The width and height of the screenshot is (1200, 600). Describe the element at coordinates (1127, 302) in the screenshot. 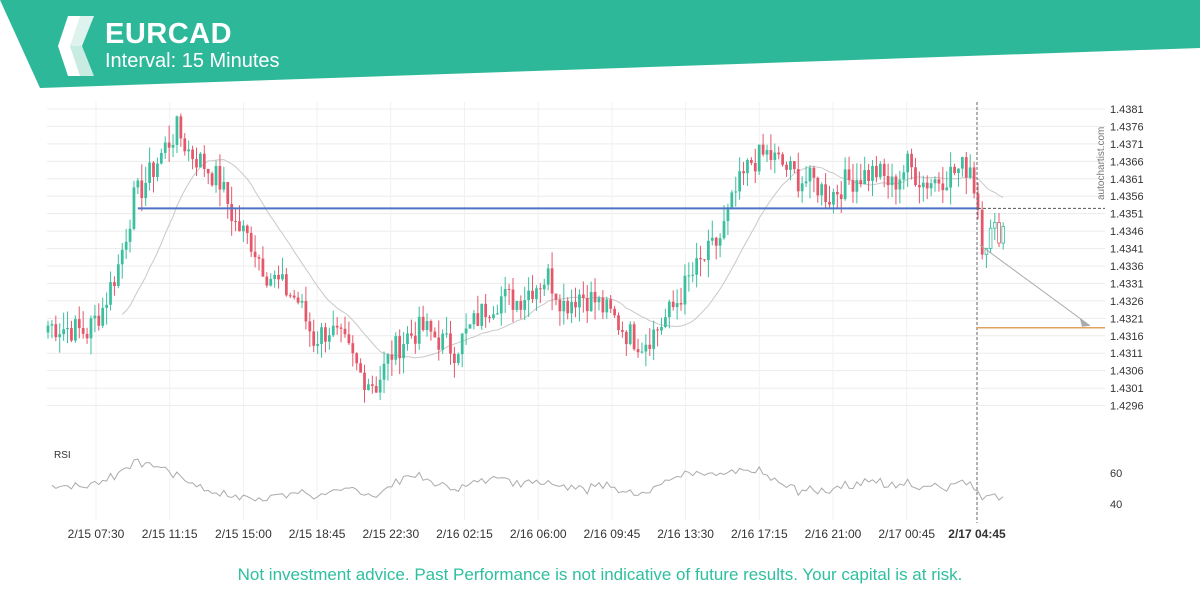

I see `y-tick-label: 1.4326` at that location.